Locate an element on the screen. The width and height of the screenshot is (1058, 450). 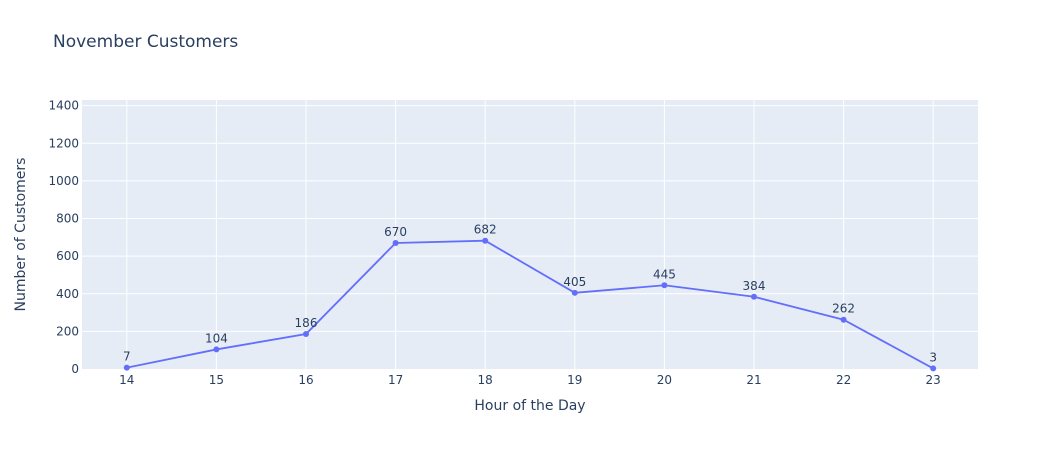
x-tick-label: 15 is located at coordinates (216, 380).